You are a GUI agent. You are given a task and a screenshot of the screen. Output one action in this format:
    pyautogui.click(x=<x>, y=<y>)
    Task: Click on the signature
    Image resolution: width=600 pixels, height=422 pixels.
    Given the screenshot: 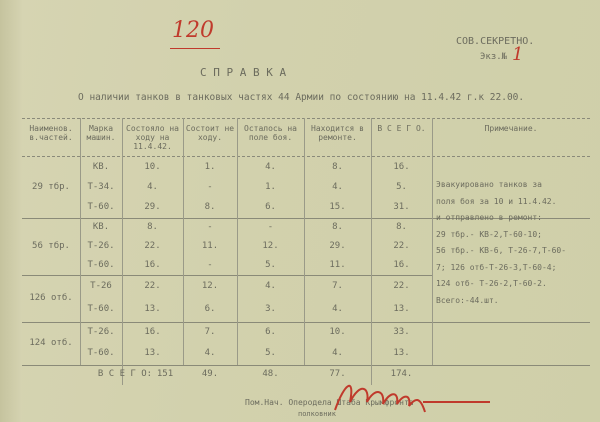 What is the action you would take?
    pyautogui.click(x=412, y=398)
    